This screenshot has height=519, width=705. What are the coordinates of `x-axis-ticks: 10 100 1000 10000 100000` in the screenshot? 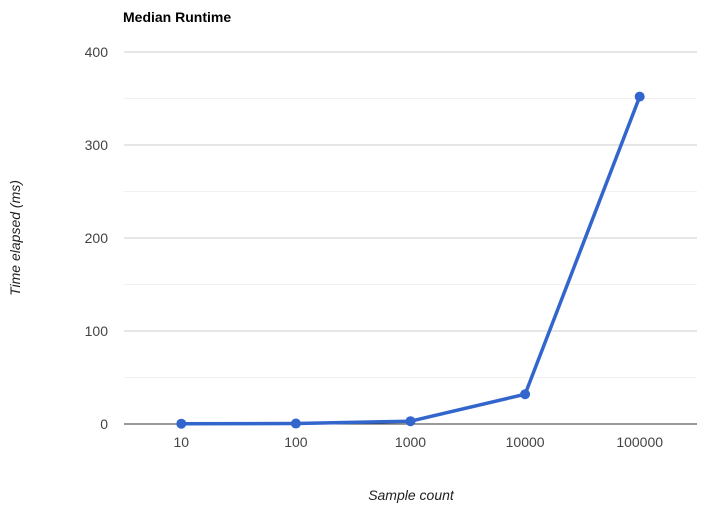 It's located at (419, 442).